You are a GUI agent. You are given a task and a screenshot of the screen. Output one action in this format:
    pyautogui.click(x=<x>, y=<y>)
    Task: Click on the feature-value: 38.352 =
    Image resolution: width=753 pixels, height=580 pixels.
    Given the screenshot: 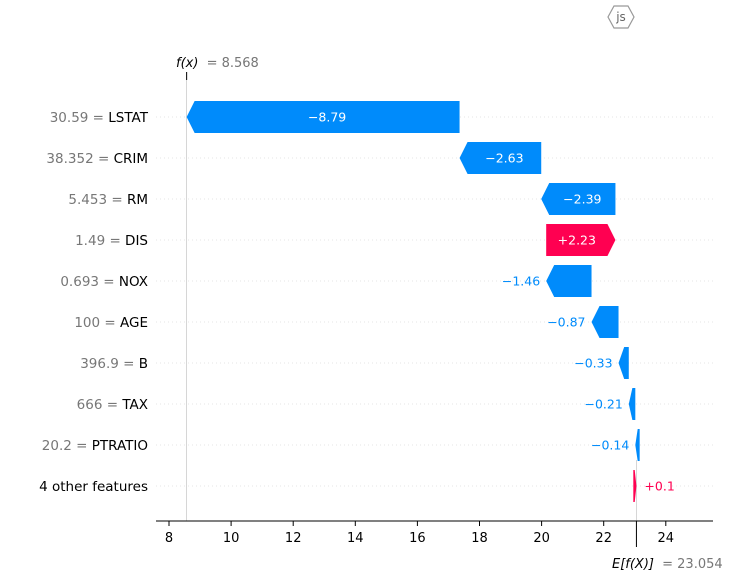 What is the action you would take?
    pyautogui.click(x=79, y=159)
    